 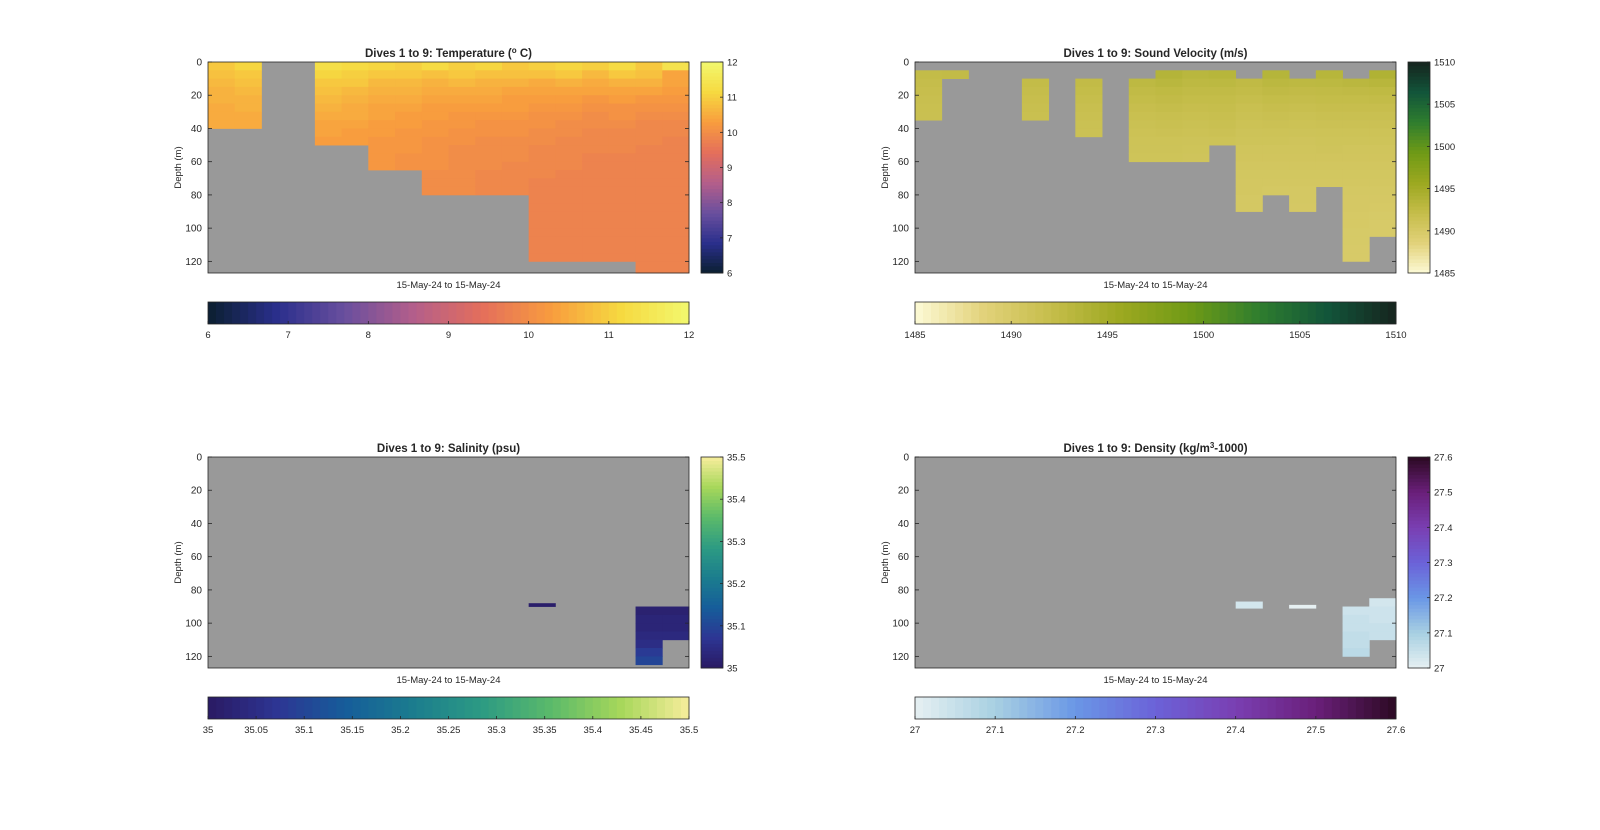 What do you see at coordinates (197, 162) in the screenshot?
I see `y-tick-label: 60` at bounding box center [197, 162].